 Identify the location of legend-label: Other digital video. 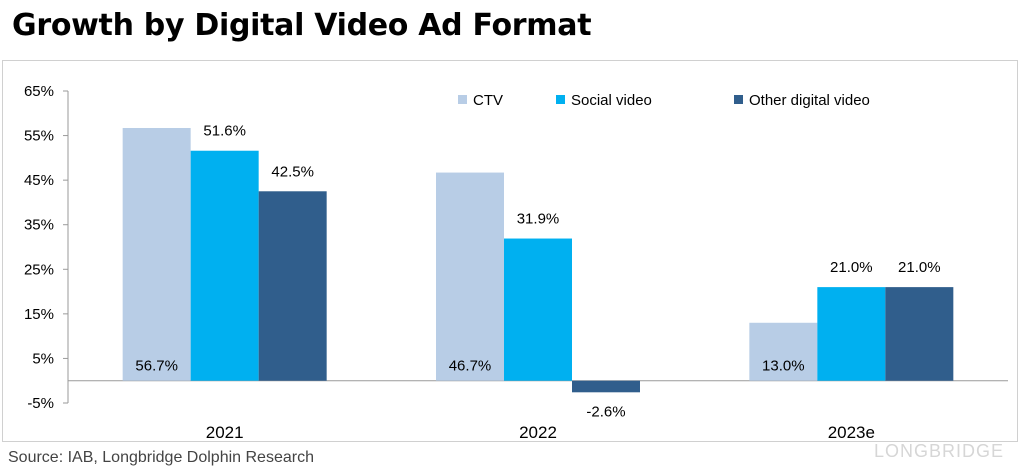
(809, 100).